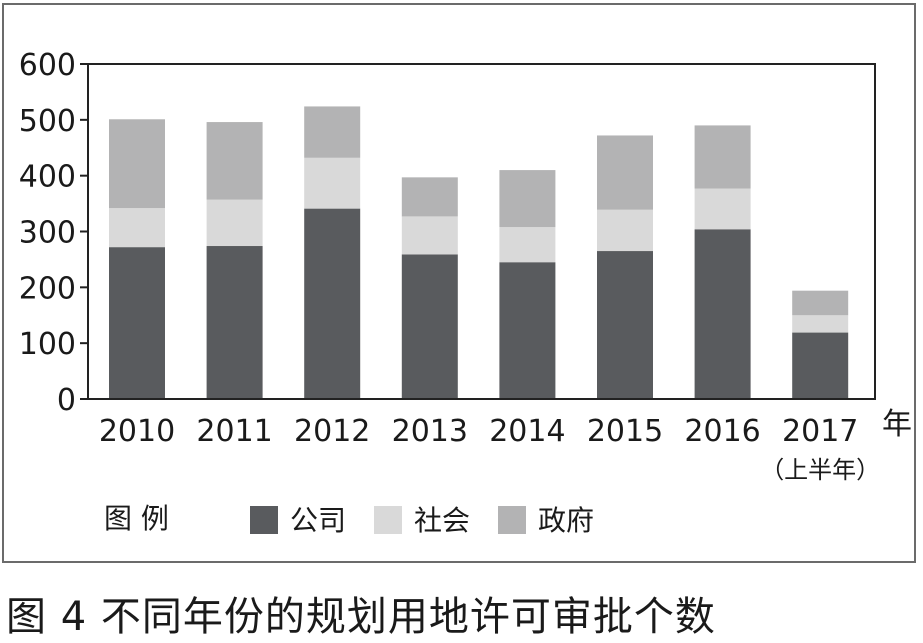 The image size is (923, 643). I want to click on y-axis-ticks: 0 100 200 300 400 500 600, so click(53, 233).